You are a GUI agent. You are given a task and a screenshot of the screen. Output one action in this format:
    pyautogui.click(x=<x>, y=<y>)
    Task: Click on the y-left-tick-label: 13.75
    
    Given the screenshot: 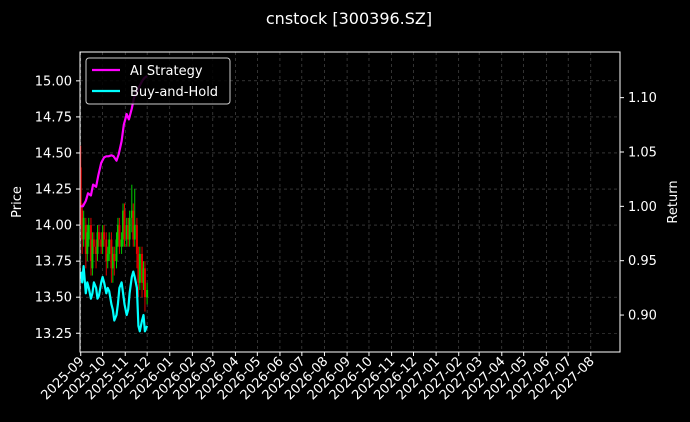 What is the action you would take?
    pyautogui.click(x=53, y=262)
    